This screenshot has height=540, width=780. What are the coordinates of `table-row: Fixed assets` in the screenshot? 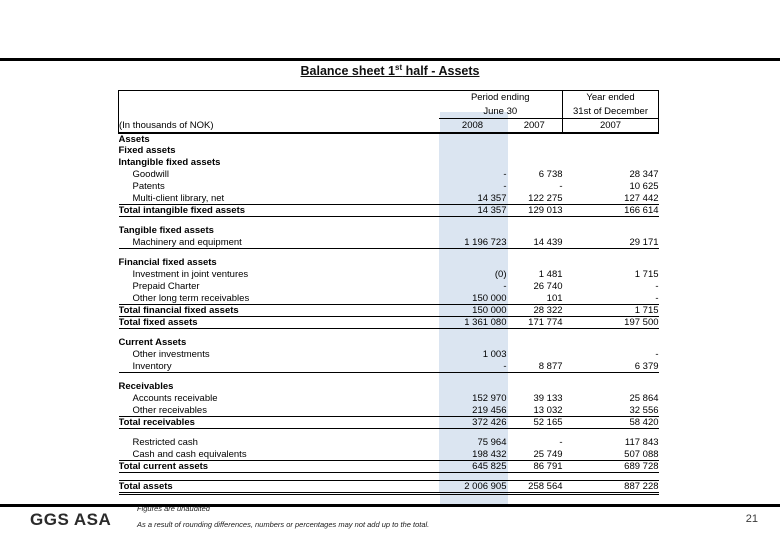 It's located at (389, 150).